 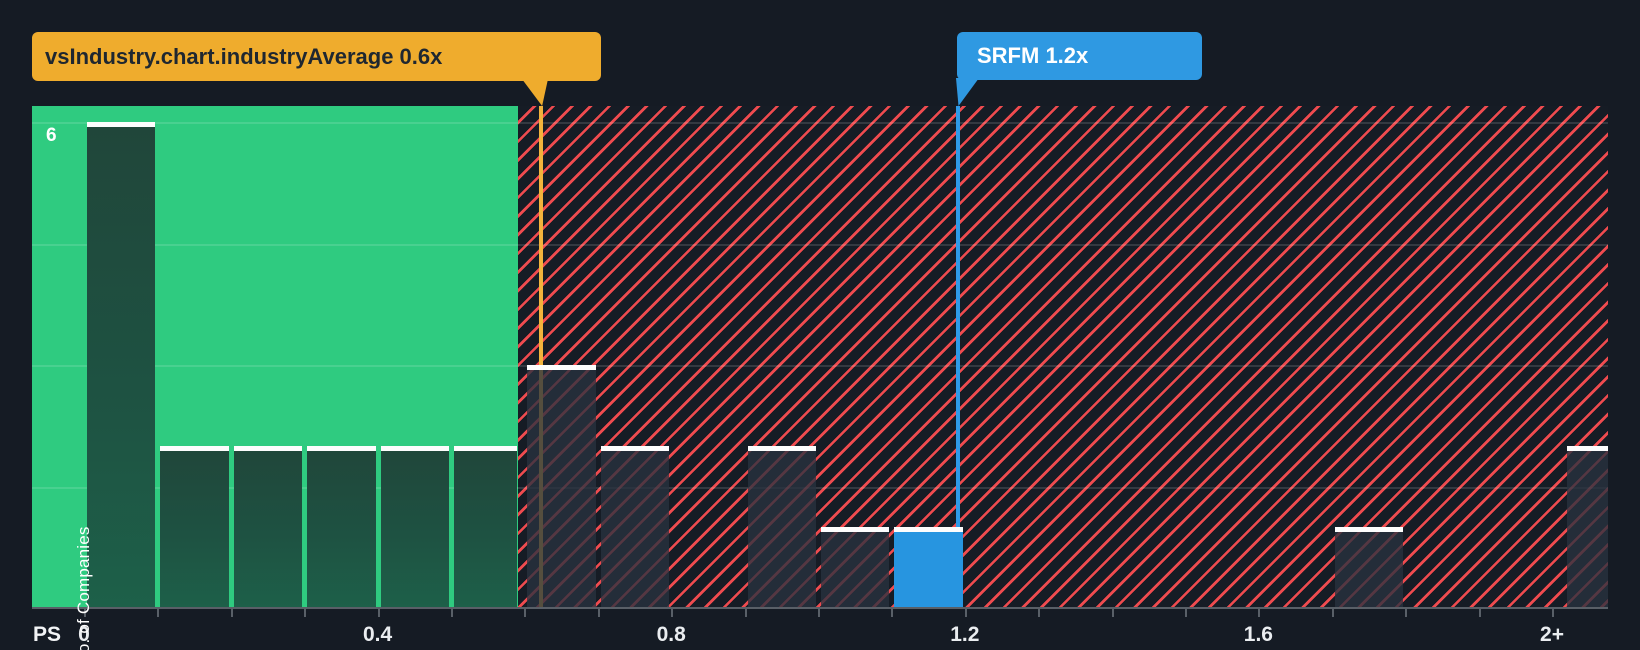 What do you see at coordinates (83, 588) in the screenshot?
I see `y-axis-title: No. of Companies` at bounding box center [83, 588].